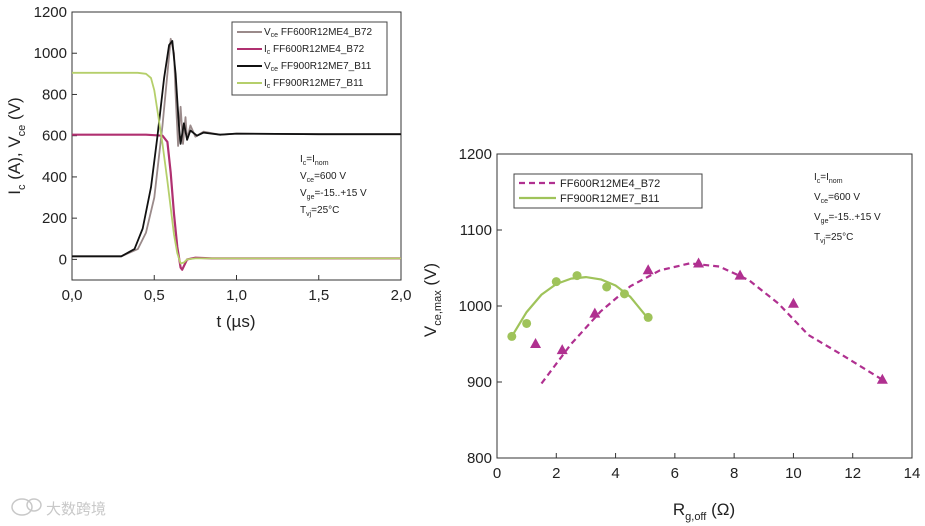 This screenshot has height=526, width=925. Describe the element at coordinates (318, 295) in the screenshot. I see `x-tick-label: 1,5` at that location.